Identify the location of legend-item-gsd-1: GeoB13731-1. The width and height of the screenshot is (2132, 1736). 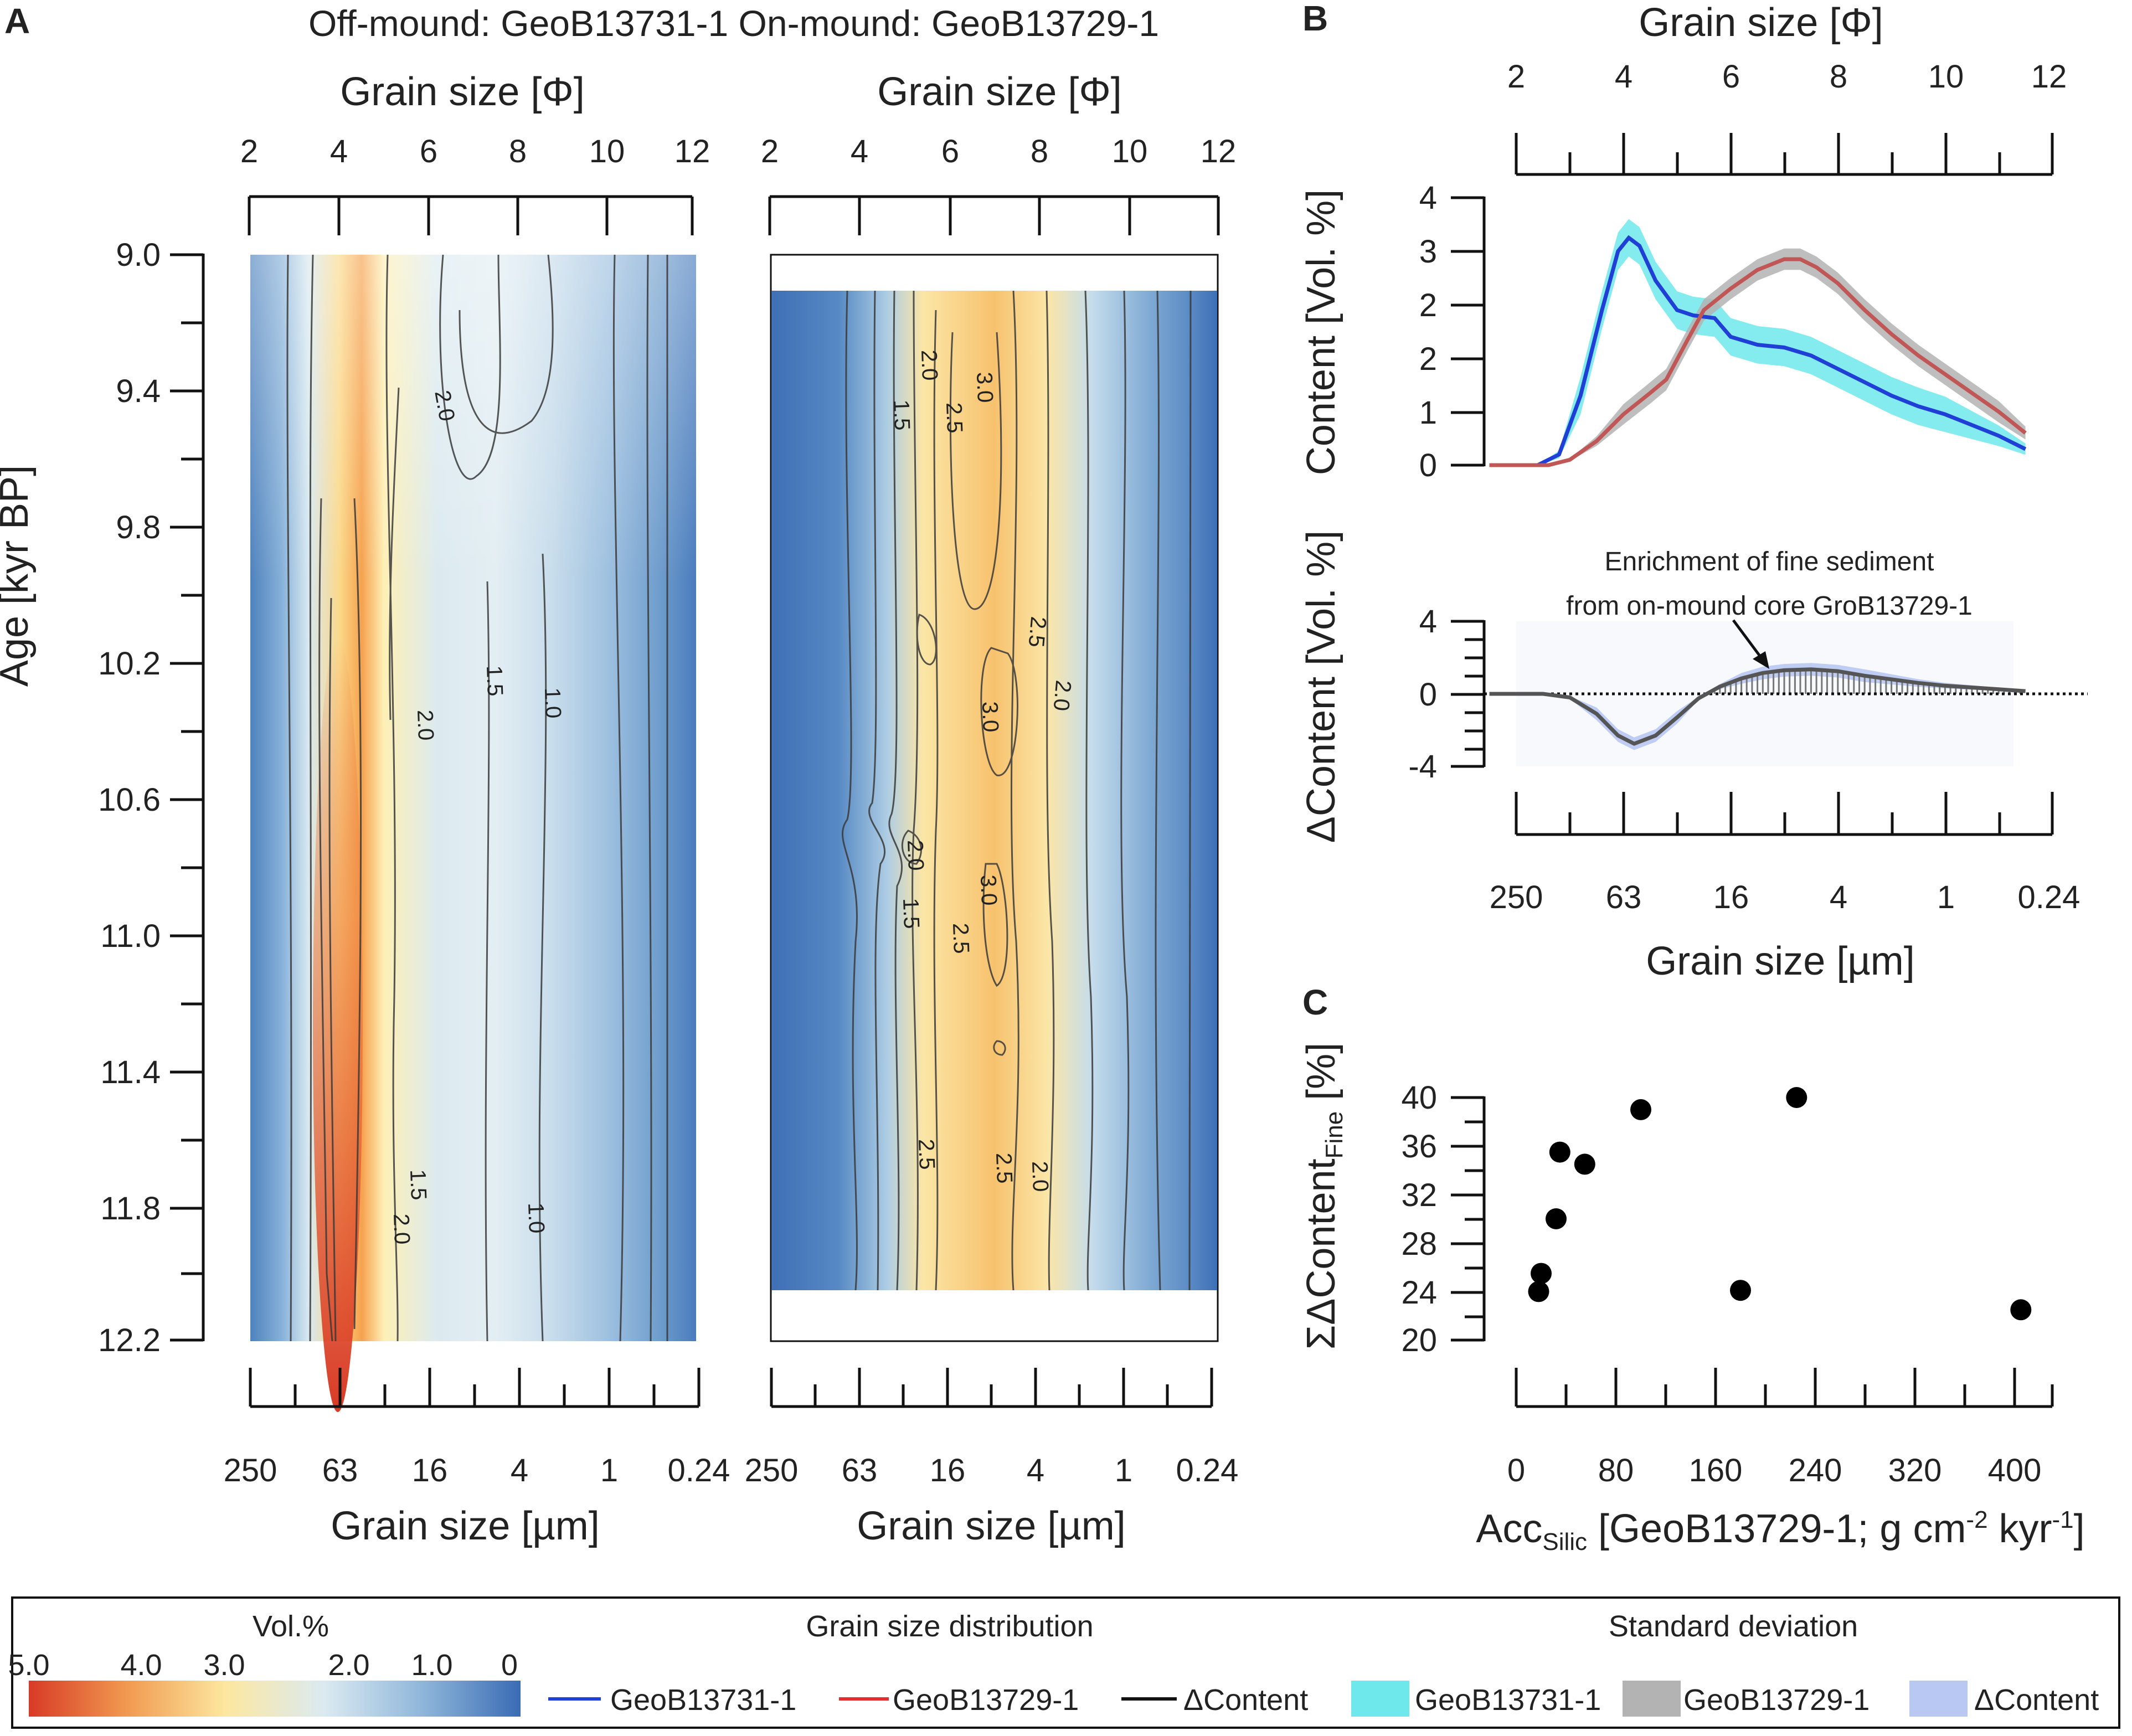
(672, 1700).